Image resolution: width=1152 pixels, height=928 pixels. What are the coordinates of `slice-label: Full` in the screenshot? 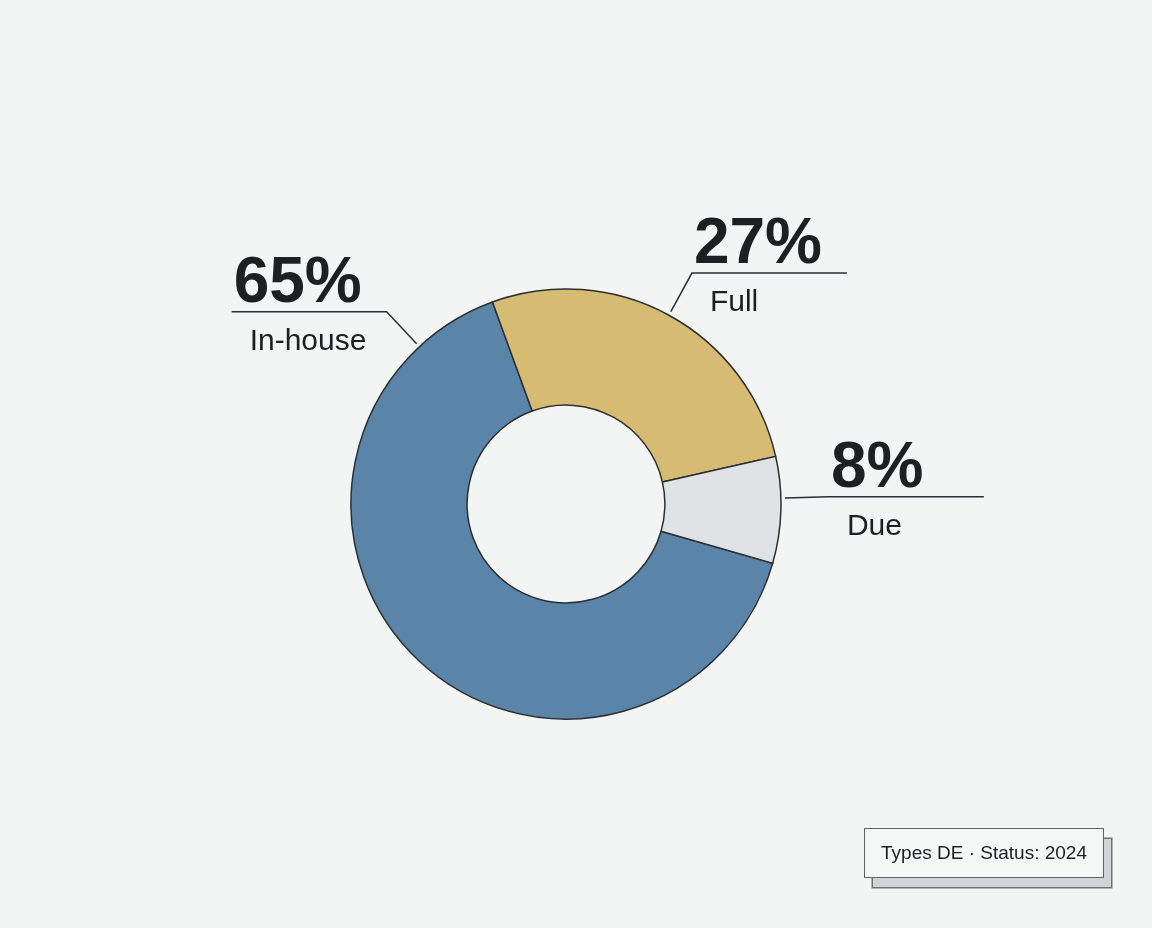 It's located at (734, 301).